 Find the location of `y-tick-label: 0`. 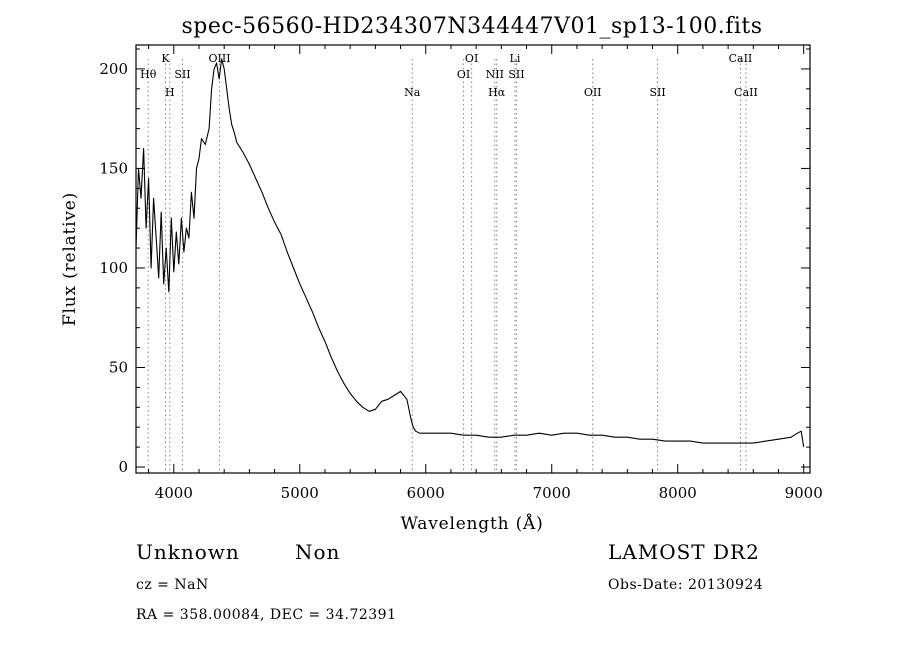

y-tick-label: 0 is located at coordinates (123, 467).